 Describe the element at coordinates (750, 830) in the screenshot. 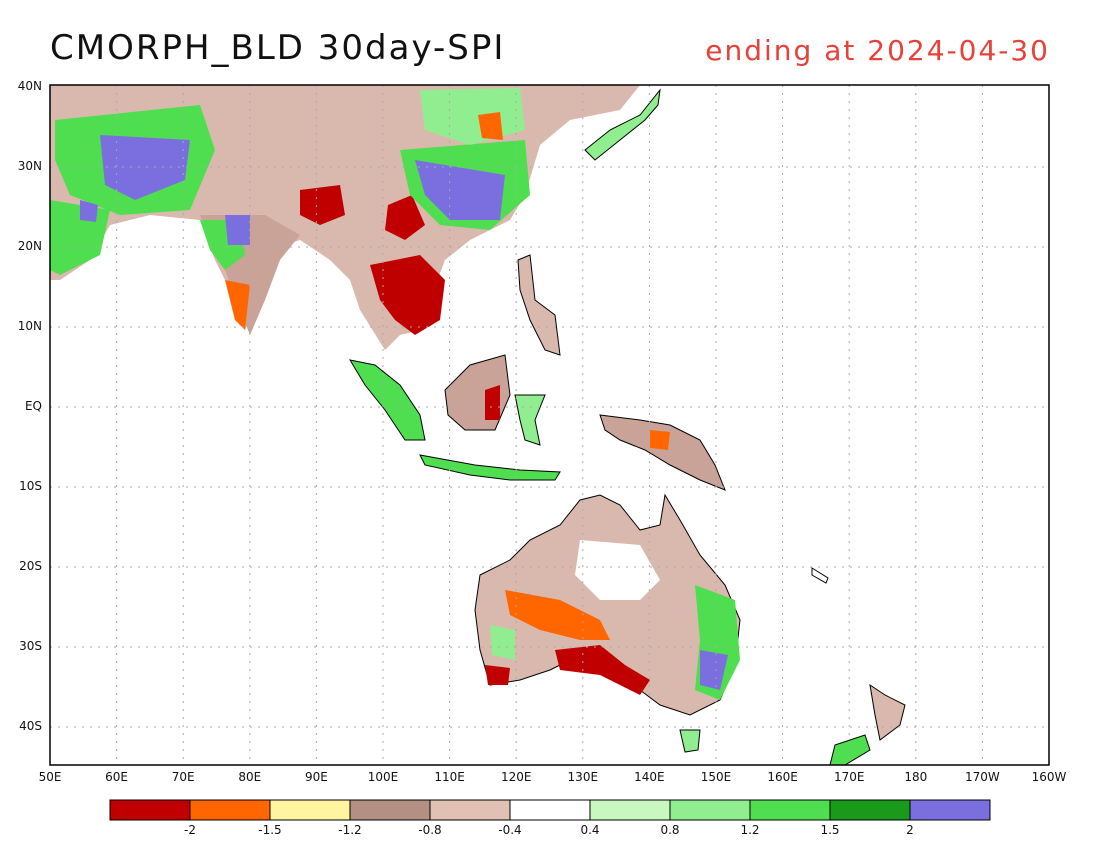

I see `colorbar-tick-label: 1.2` at that location.